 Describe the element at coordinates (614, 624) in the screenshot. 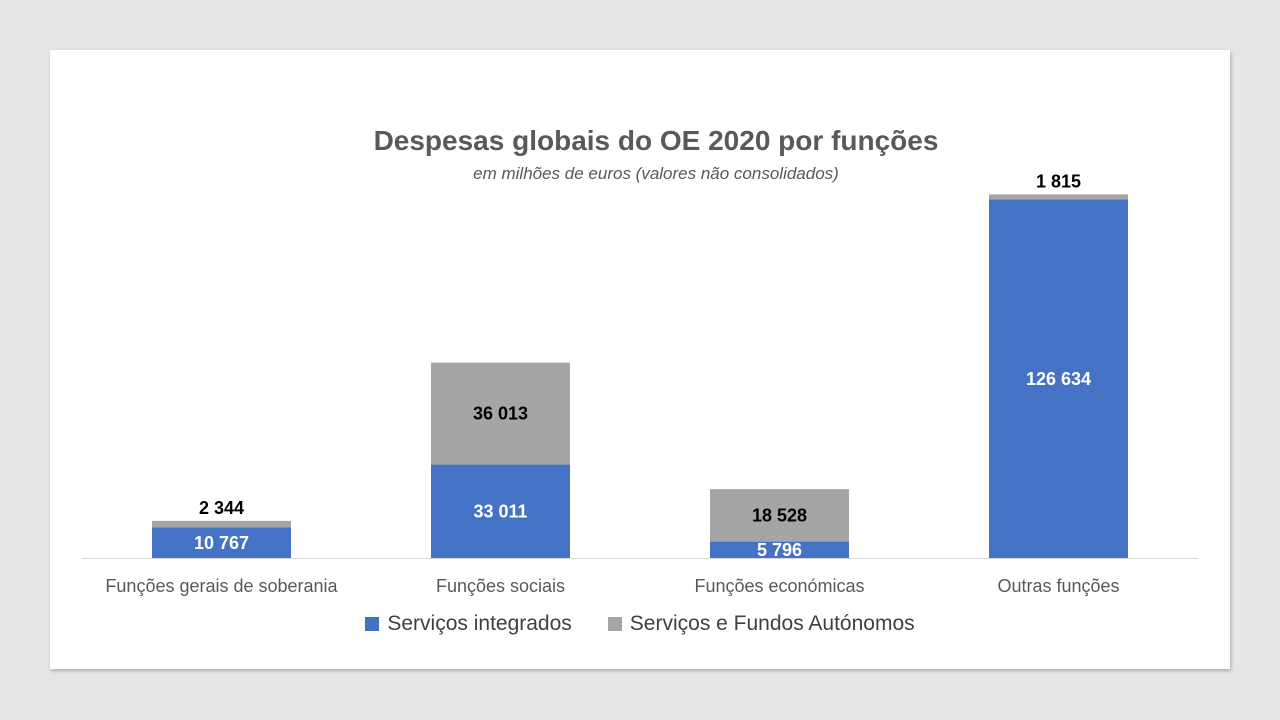

I see `legend-swatch-servicos-fundos-autonomos` at that location.